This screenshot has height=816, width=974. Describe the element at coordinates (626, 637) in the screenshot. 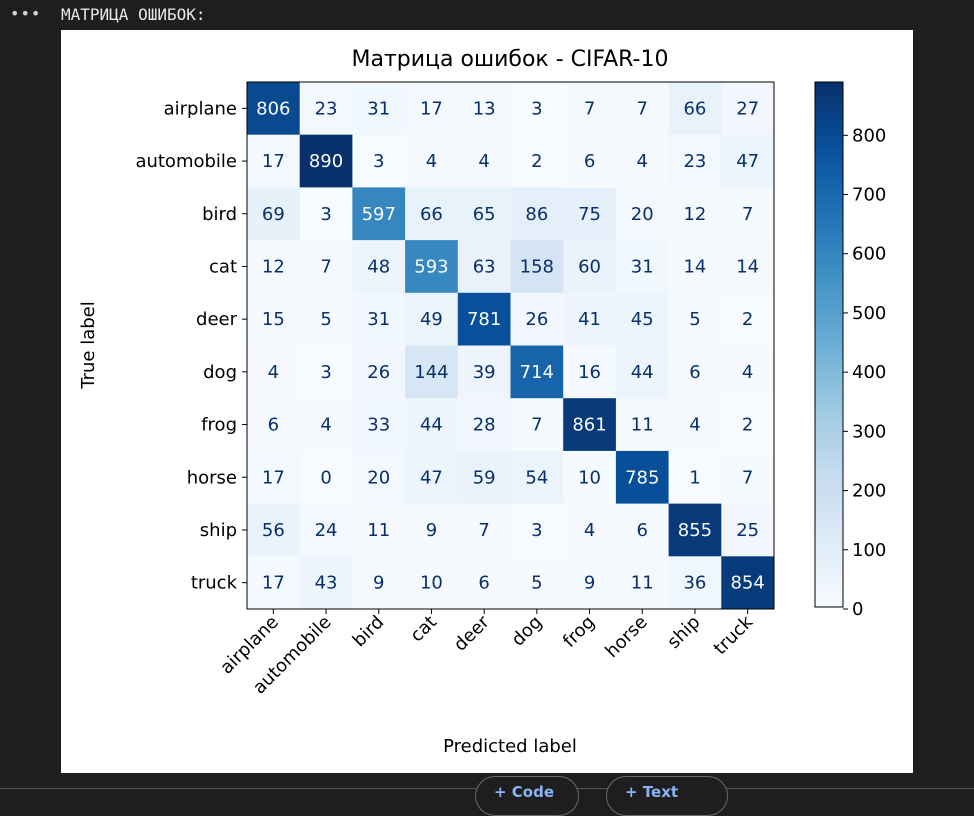

I see `x-tick-label: horse` at that location.